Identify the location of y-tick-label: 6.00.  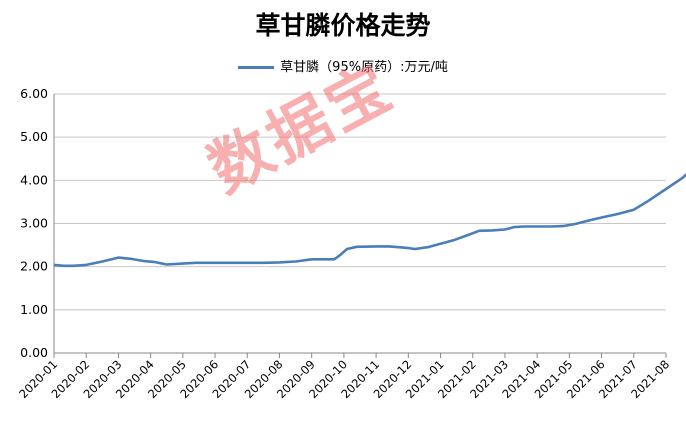
(34, 93).